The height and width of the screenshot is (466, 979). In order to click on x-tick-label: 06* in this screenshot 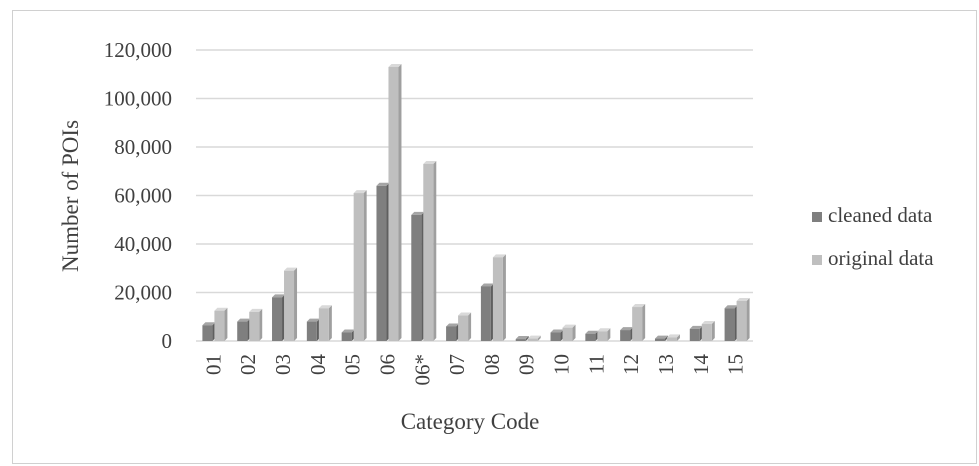, I will do `click(422, 370)`.